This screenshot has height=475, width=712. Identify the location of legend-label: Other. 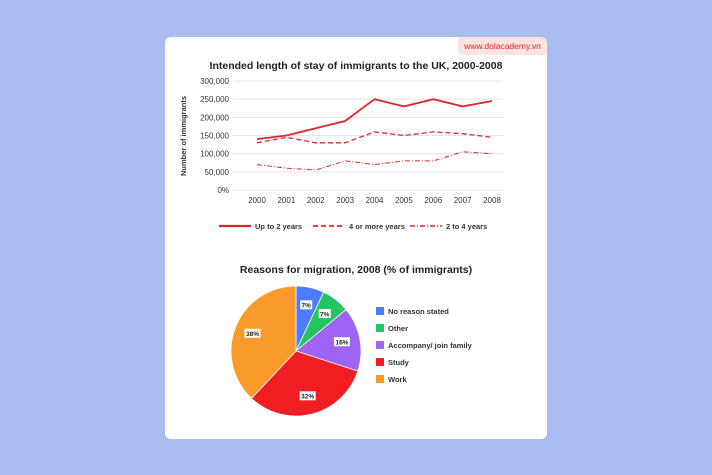
(398, 328).